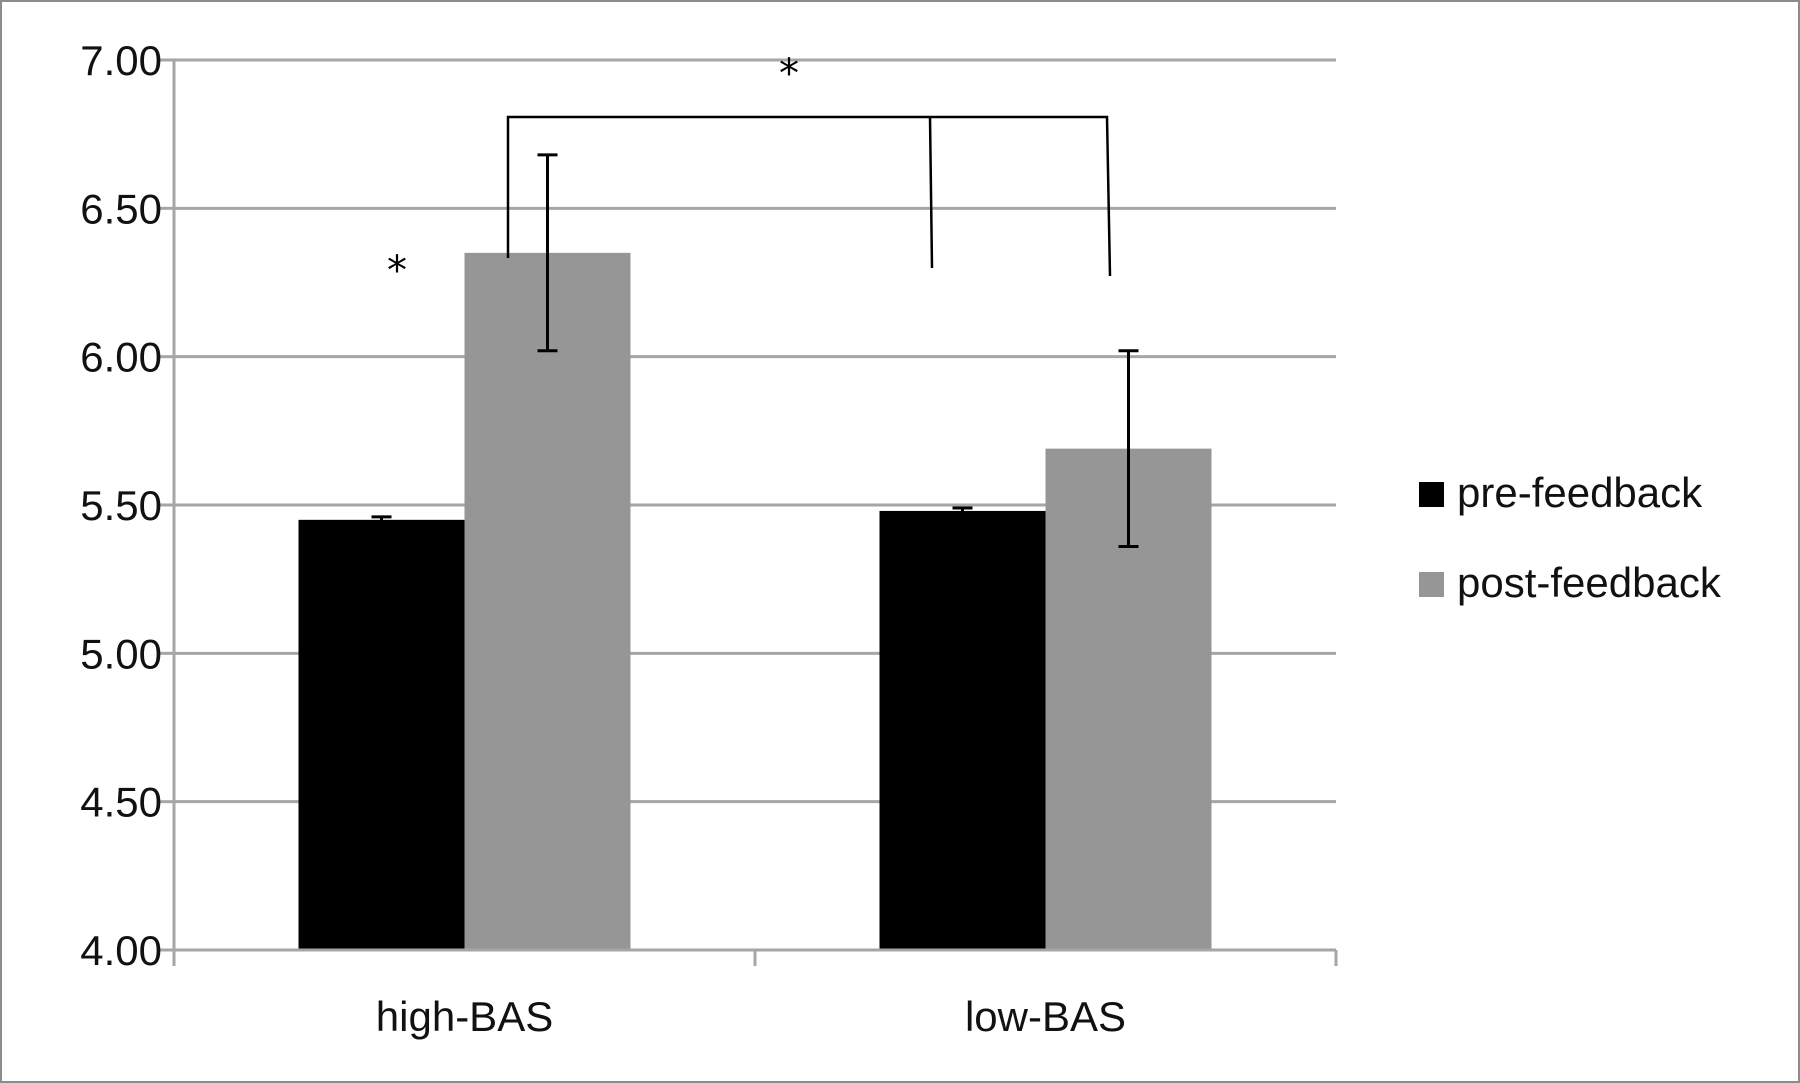  What do you see at coordinates (121, 950) in the screenshot?
I see `y-tick-label: 4.00` at bounding box center [121, 950].